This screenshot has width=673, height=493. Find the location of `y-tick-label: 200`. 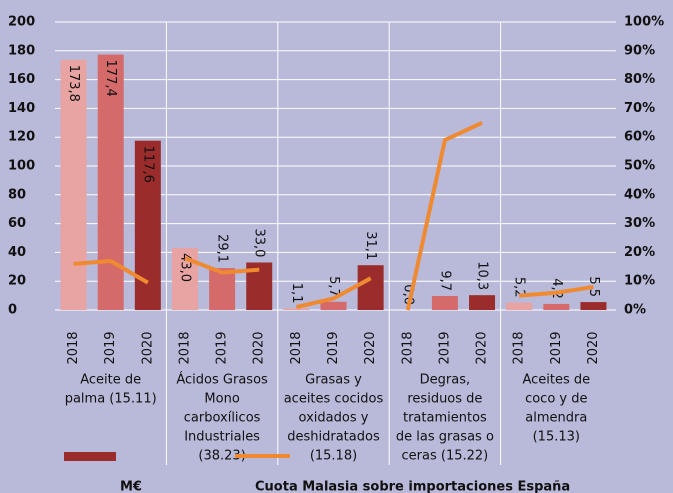

y-tick-label: 200 is located at coordinates (21, 22).